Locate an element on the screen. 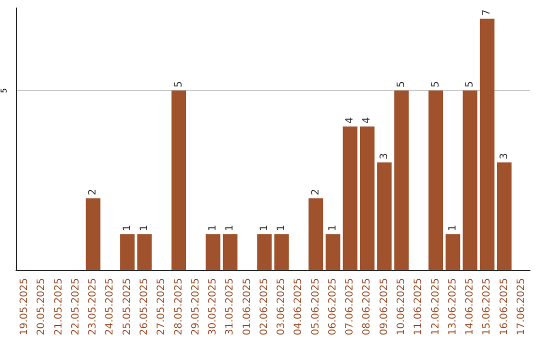 The height and width of the screenshot is (340, 540). x-tick-label: 09.06.2025 is located at coordinates (384, 307).